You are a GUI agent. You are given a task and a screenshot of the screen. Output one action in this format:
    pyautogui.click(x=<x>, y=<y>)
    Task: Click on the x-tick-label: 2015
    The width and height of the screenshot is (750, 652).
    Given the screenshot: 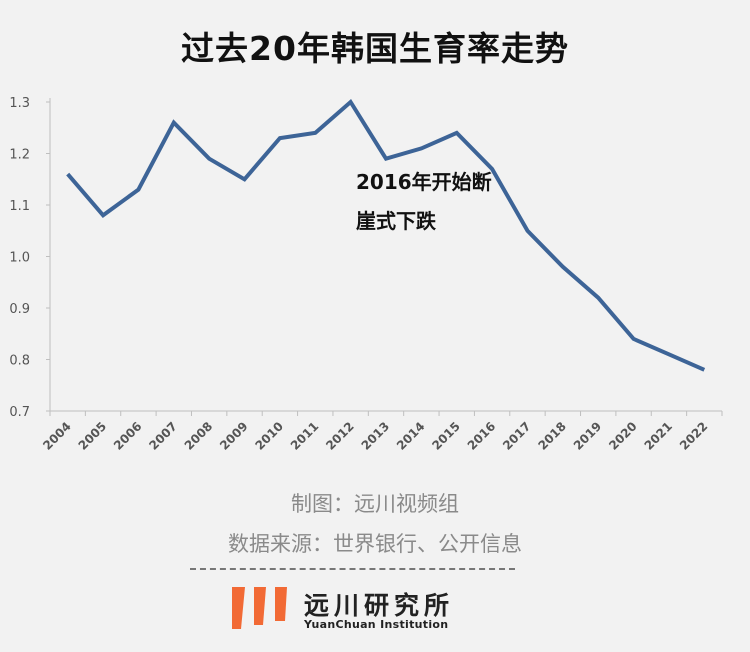 What is the action you would take?
    pyautogui.click(x=446, y=436)
    